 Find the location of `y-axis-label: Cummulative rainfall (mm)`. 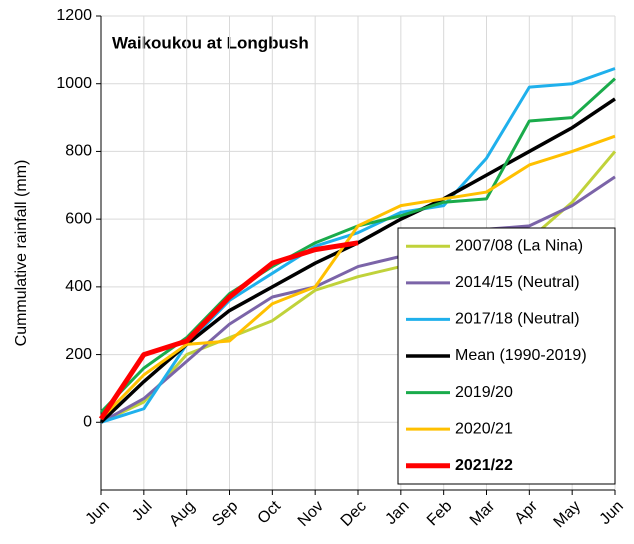

y-axis-label: Cummulative rainfall (mm) is located at coordinates (21, 253).